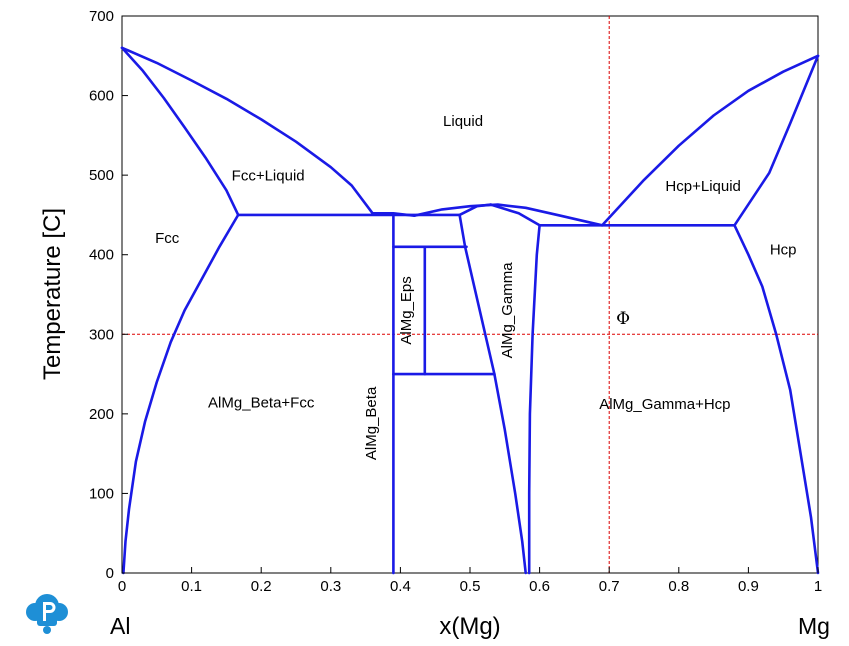 This screenshot has width=849, height=646. I want to click on x-tick-label: 0.4, so click(400, 586).